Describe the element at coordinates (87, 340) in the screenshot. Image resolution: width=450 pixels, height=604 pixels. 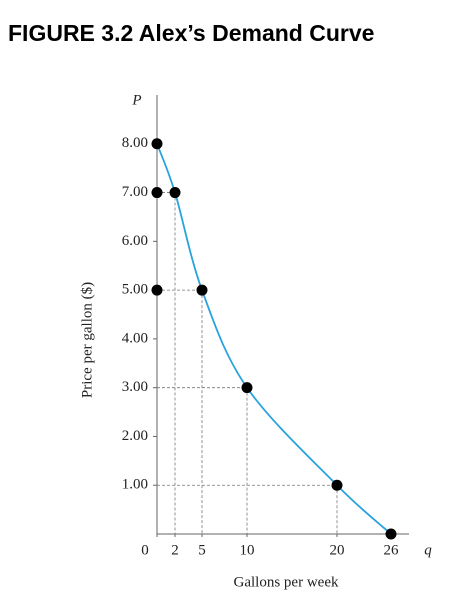
I see `y-axis-label: Price per gallon ($)` at that location.